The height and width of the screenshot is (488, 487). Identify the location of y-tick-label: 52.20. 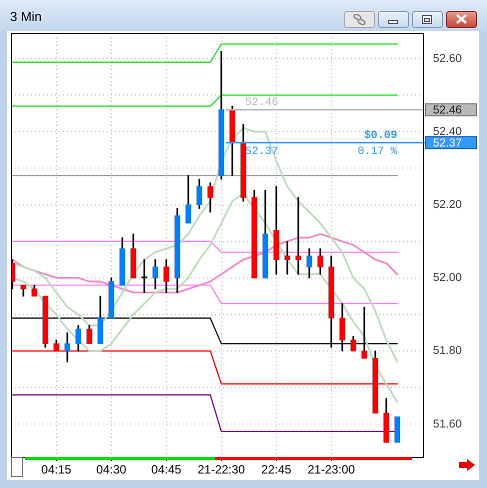
(447, 204).